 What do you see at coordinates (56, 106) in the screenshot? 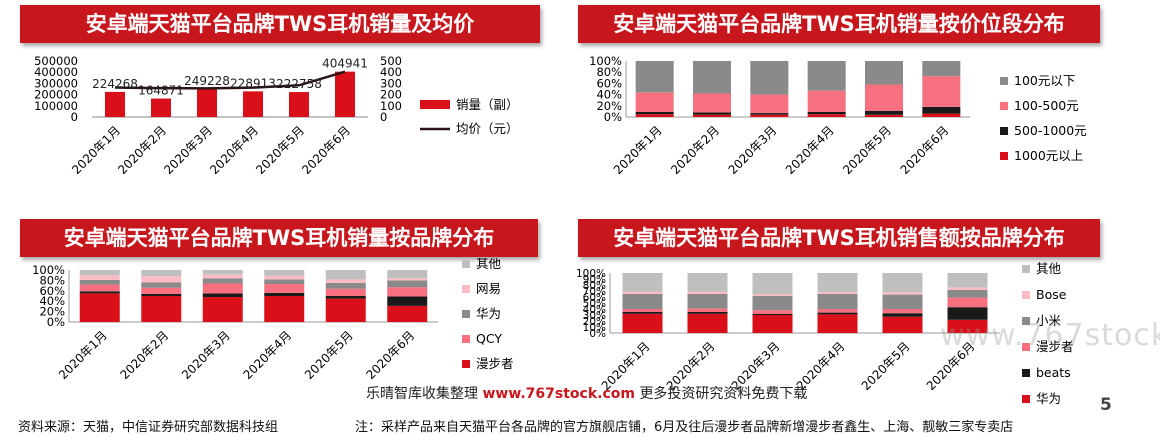
I see `y-left-tick-label: 100000` at bounding box center [56, 106].